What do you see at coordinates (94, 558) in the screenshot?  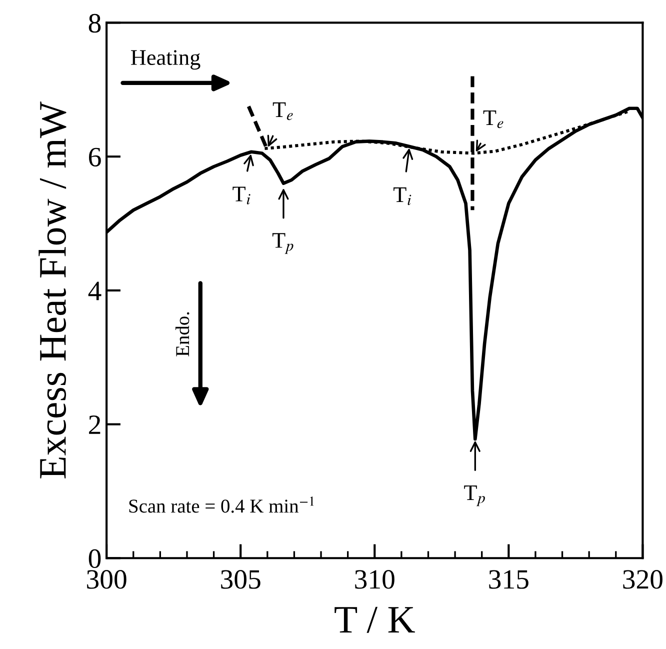 I see `y-tick-label: 0` at bounding box center [94, 558].